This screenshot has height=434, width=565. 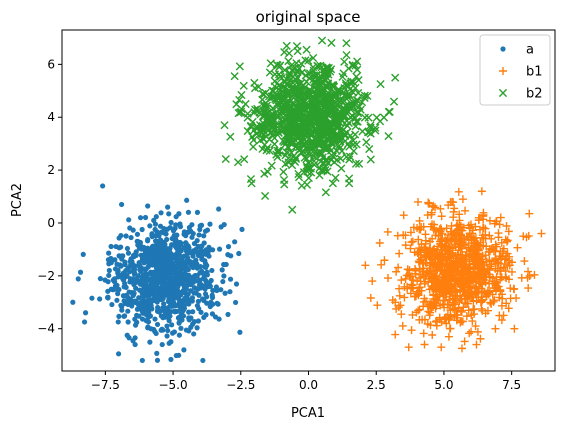 I want to click on y-axis-label: PCA2, so click(x=17, y=200).